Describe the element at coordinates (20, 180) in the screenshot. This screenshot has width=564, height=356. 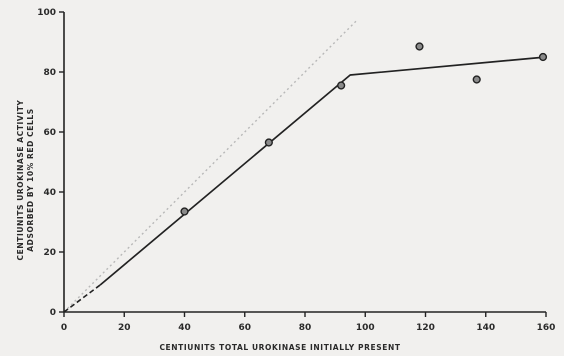
I see `y-axis-label-line1: CENTIUNITS UROKINASE ACTIVITY` at that location.